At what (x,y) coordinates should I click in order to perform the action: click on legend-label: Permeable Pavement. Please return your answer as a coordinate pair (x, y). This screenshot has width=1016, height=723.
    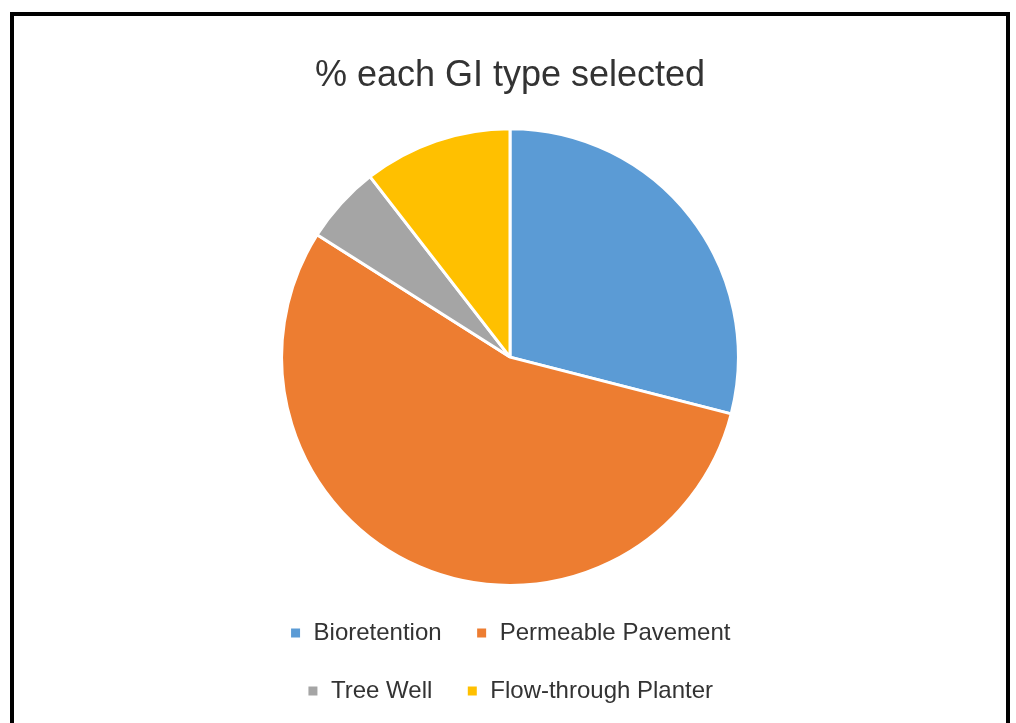
    Looking at the image, I should click on (615, 631).